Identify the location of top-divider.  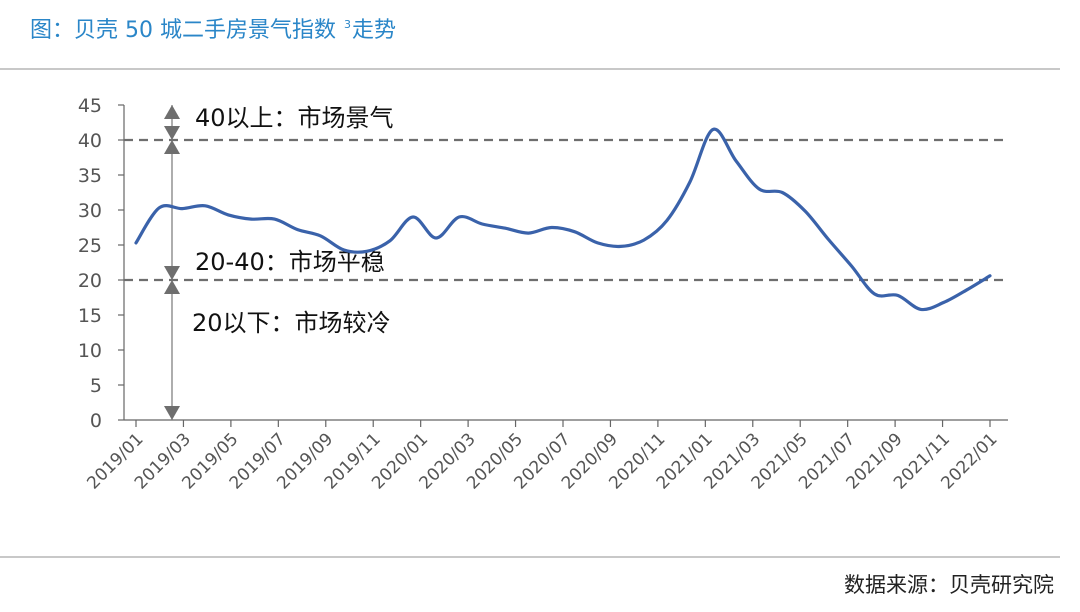
(530, 69).